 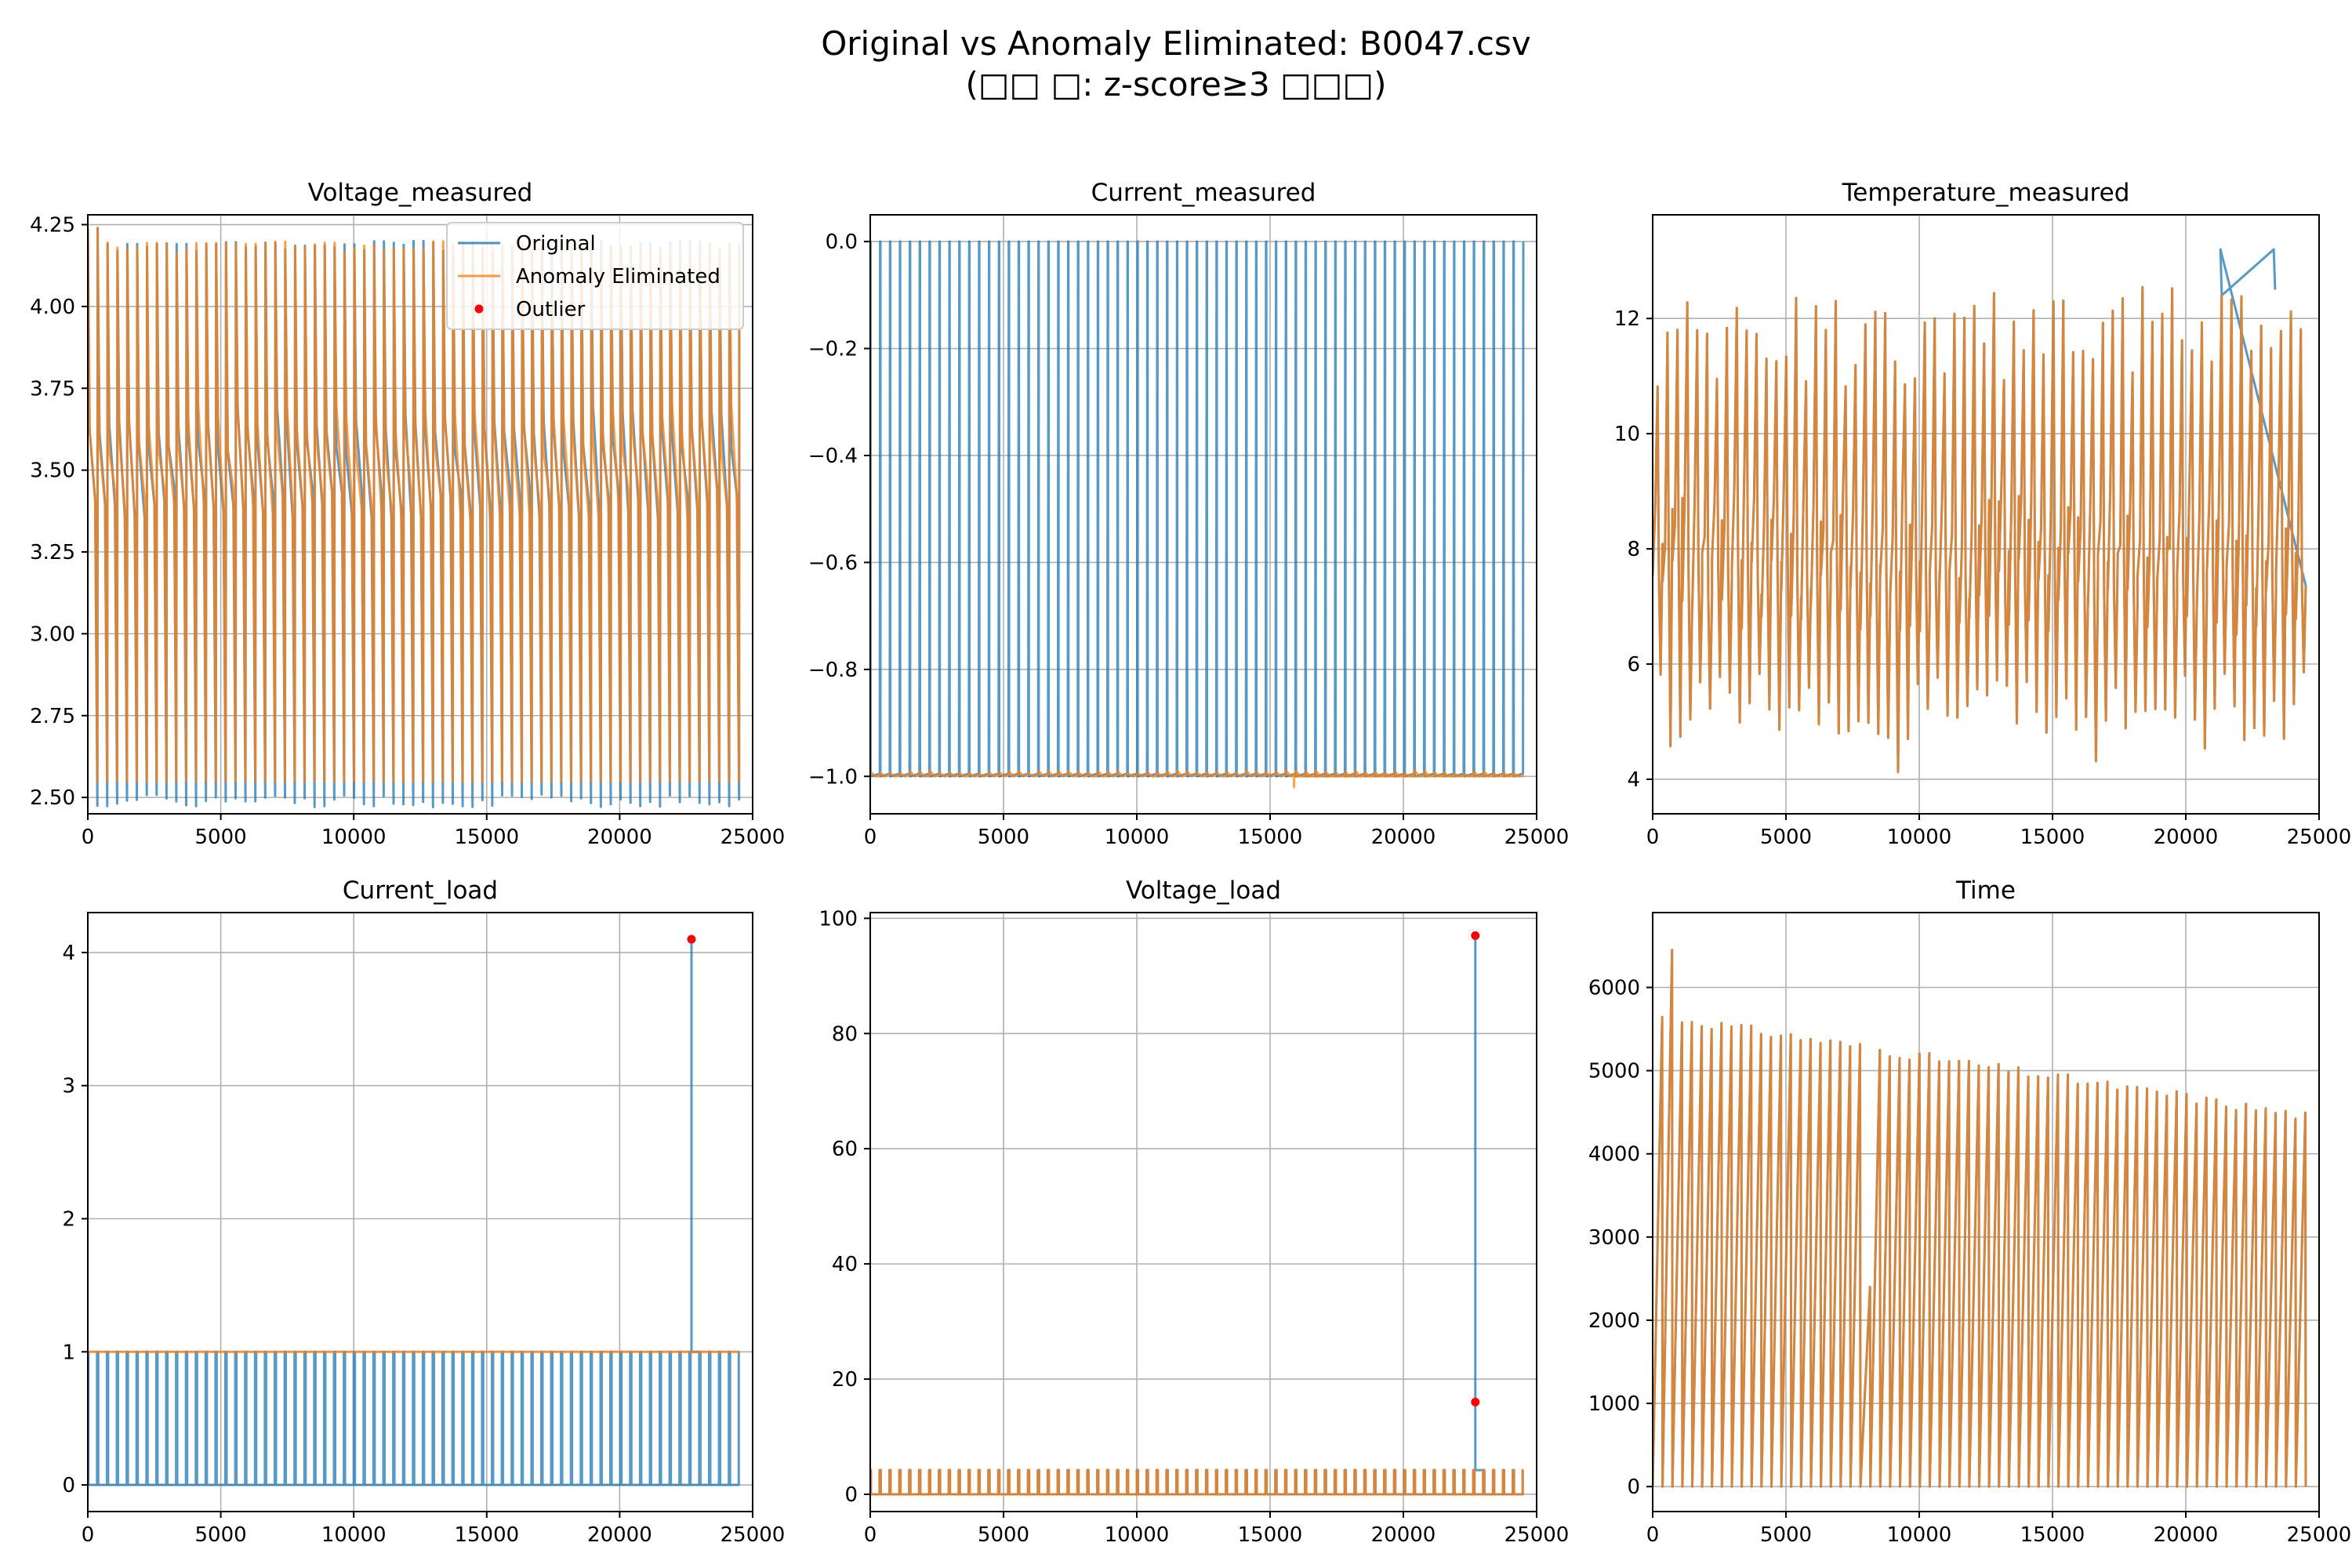 I want to click on y-tick-label: 3.25, so click(x=52, y=552).